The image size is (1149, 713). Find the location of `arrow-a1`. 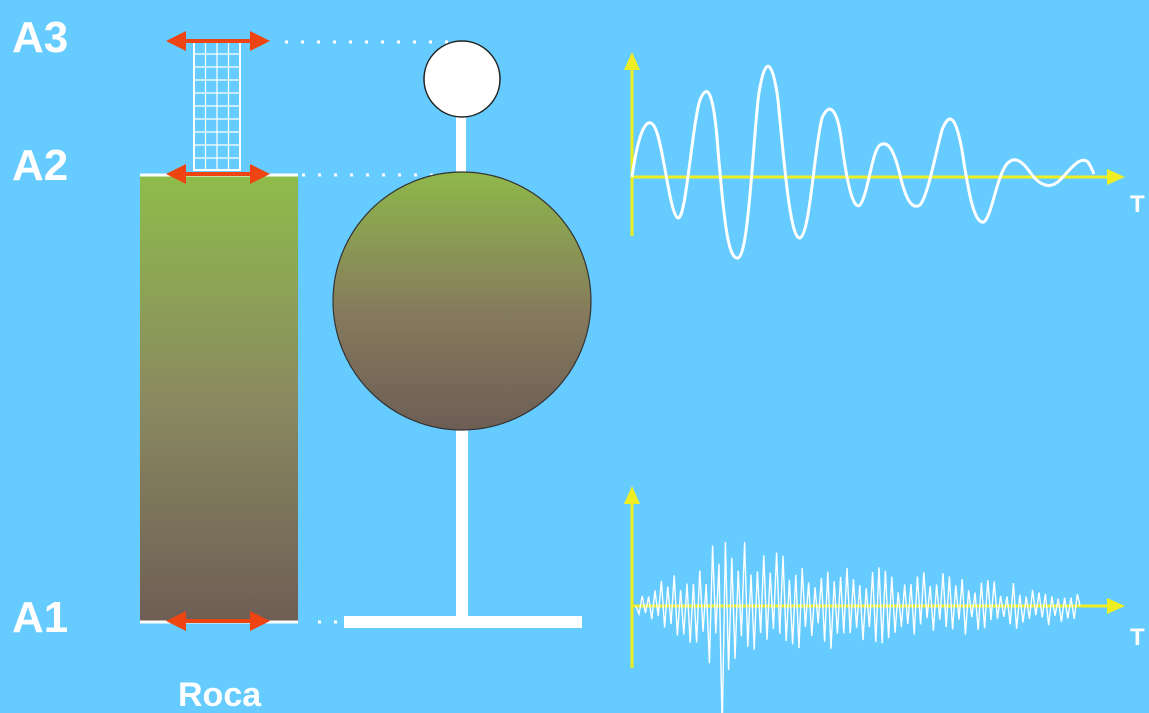

arrow-a1 is located at coordinates (218, 621).